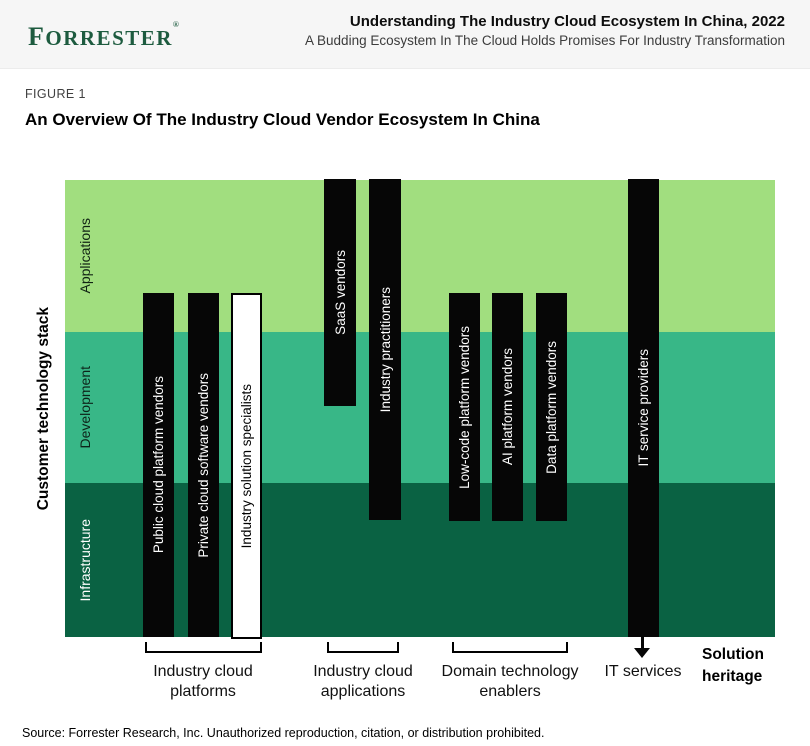  I want to click on bracket-industry-cloud-platforms, so click(203, 647).